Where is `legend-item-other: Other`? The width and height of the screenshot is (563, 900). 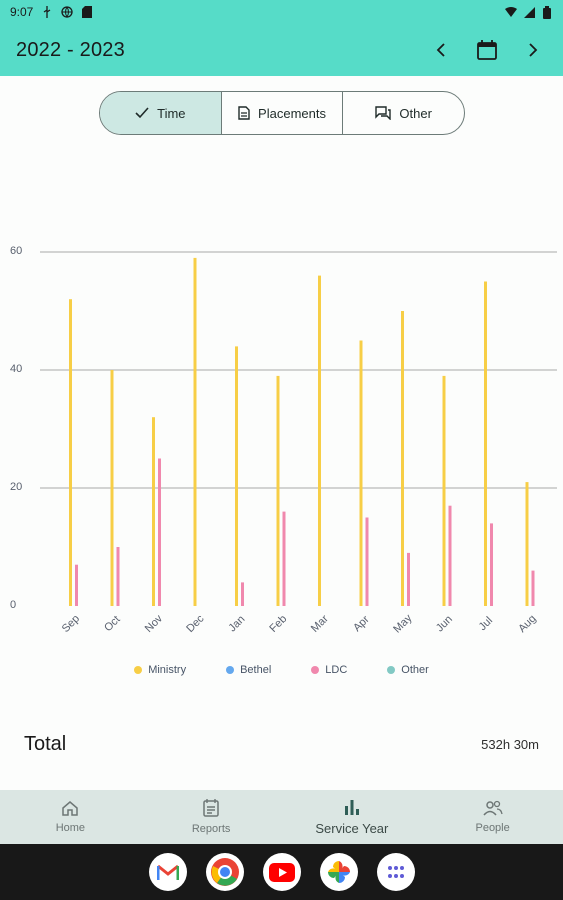
legend-item-other: Other is located at coordinates (408, 670).